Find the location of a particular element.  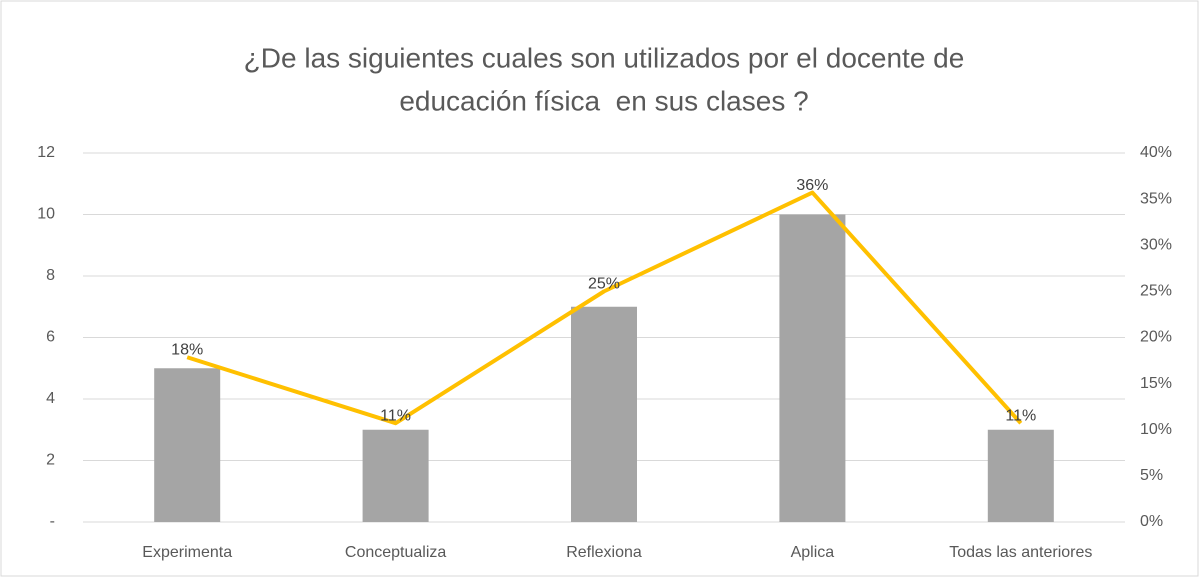

y-tick-label: 4 is located at coordinates (50, 398).